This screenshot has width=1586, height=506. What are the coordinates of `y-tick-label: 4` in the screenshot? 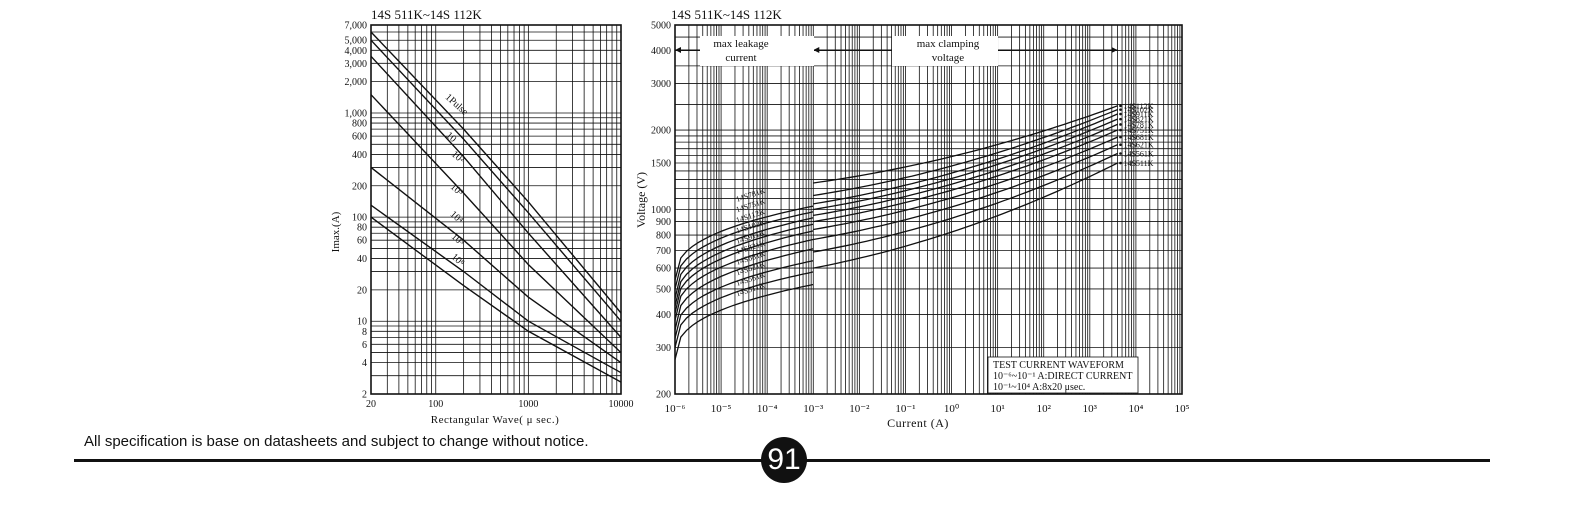 It's located at (364, 363).